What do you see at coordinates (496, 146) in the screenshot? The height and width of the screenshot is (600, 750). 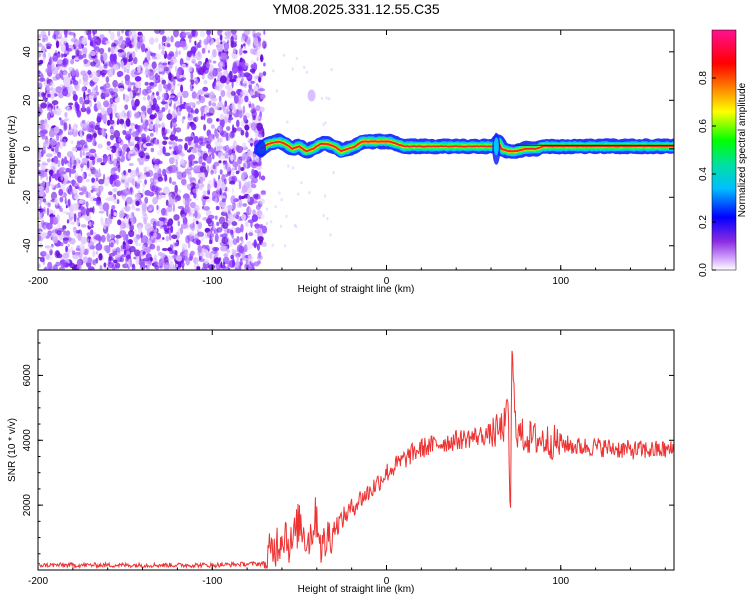 I see `ridge-spread` at bounding box center [496, 146].